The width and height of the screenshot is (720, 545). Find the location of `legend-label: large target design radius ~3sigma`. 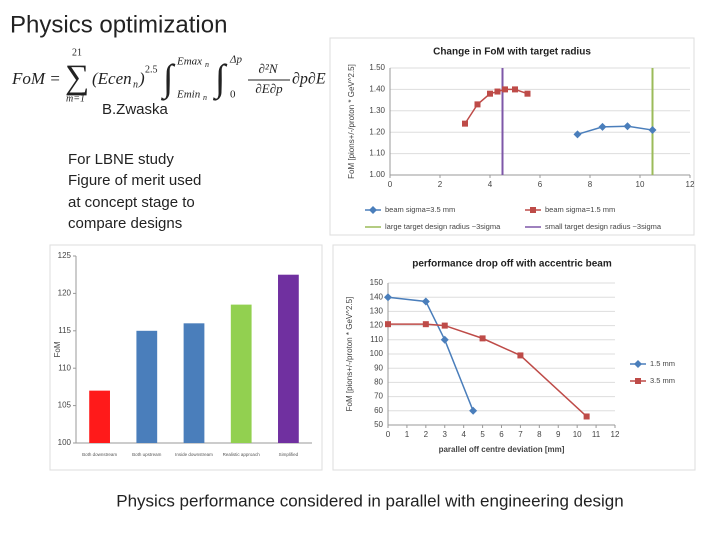

legend-label: large target design radius ~3sigma is located at coordinates (443, 226).